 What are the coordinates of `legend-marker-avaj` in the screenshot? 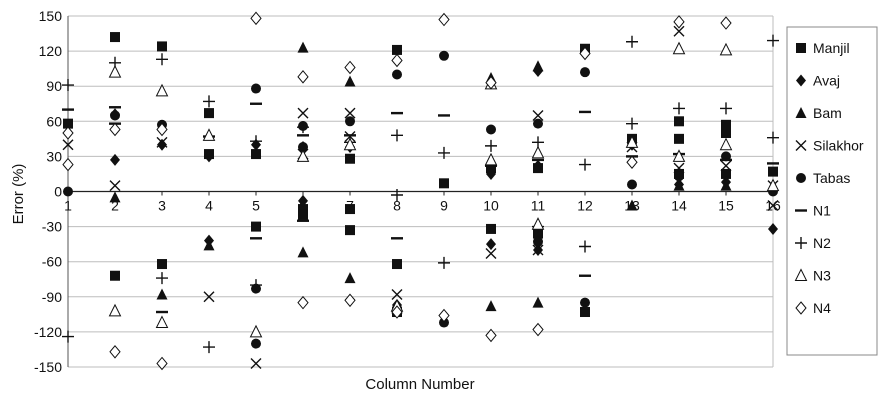 It's located at (801, 80).